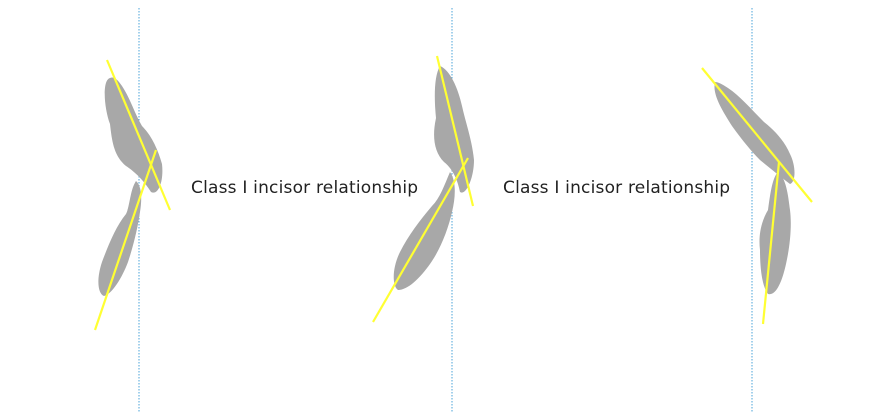 This screenshot has height=420, width=877. What do you see at coordinates (305, 188) in the screenshot?
I see `caption-class-i-incisor-relationship-1: Class I incisor relationship` at bounding box center [305, 188].